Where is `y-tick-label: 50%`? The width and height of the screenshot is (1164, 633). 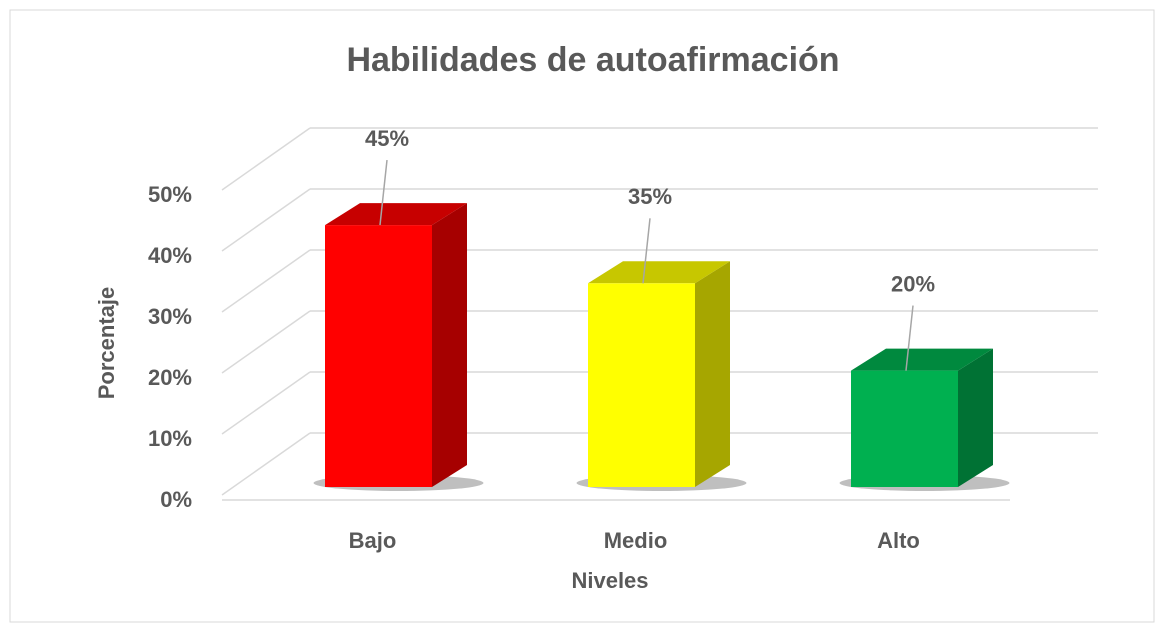 y-tick-label: 50% is located at coordinates (170, 194).